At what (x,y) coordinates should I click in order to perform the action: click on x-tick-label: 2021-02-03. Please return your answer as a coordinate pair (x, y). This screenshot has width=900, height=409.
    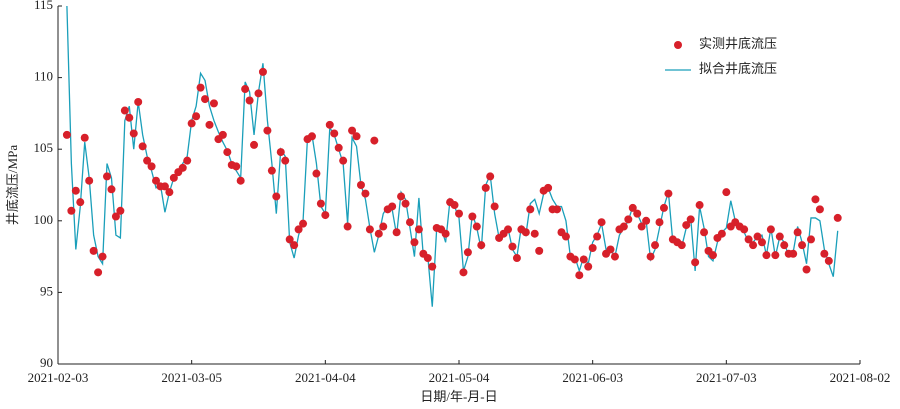
    Looking at the image, I should click on (58, 377).